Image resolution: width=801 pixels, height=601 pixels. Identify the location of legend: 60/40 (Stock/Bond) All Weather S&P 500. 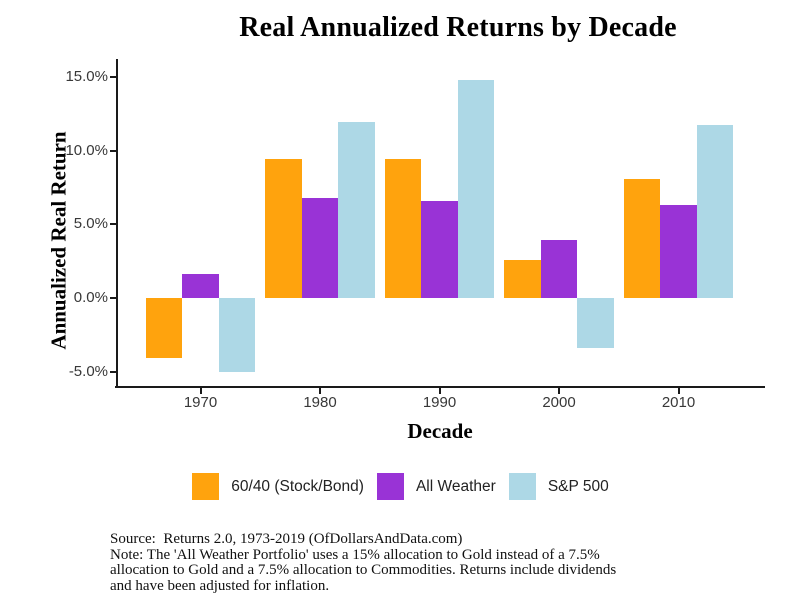
(400, 486).